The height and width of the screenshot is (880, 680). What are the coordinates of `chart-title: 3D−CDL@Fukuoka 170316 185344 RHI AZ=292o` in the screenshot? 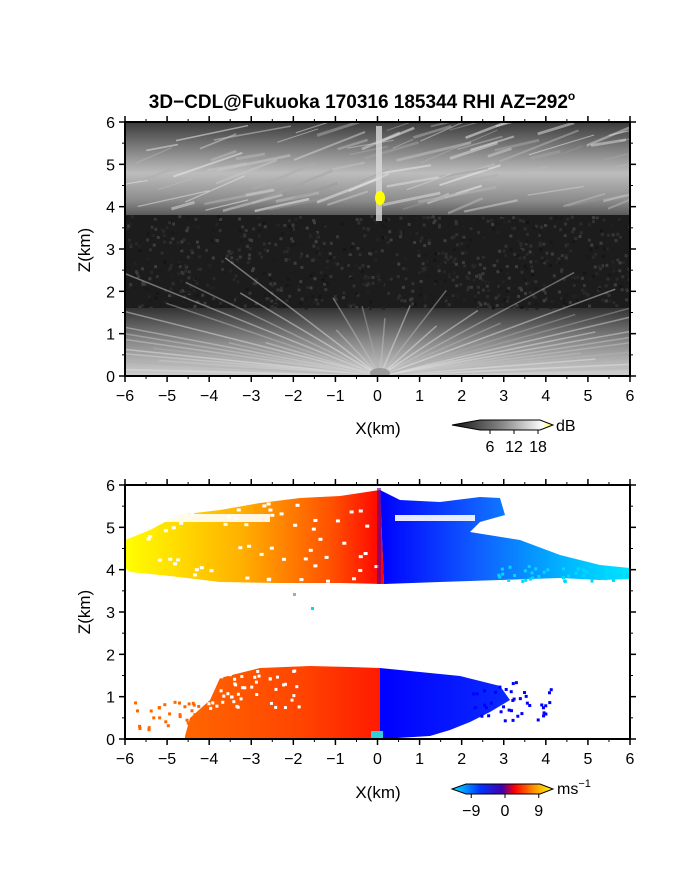 It's located at (362, 101).